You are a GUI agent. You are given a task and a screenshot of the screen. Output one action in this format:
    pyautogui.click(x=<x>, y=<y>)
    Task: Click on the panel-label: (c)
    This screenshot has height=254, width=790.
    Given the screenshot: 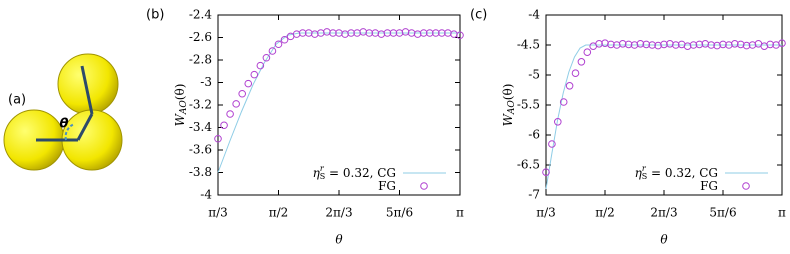 What is the action you would take?
    pyautogui.click(x=478, y=15)
    